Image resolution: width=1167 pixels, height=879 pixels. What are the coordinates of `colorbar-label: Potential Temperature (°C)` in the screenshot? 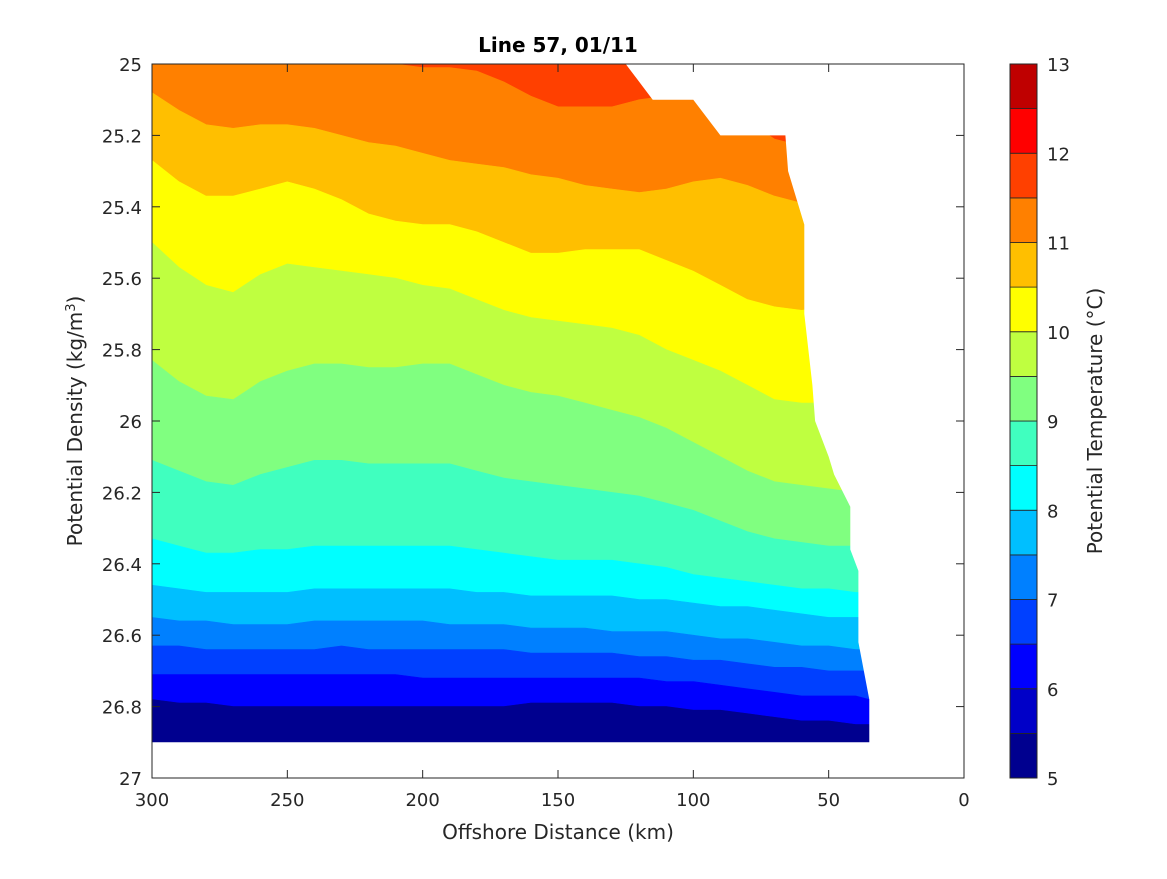 It's located at (1095, 421).